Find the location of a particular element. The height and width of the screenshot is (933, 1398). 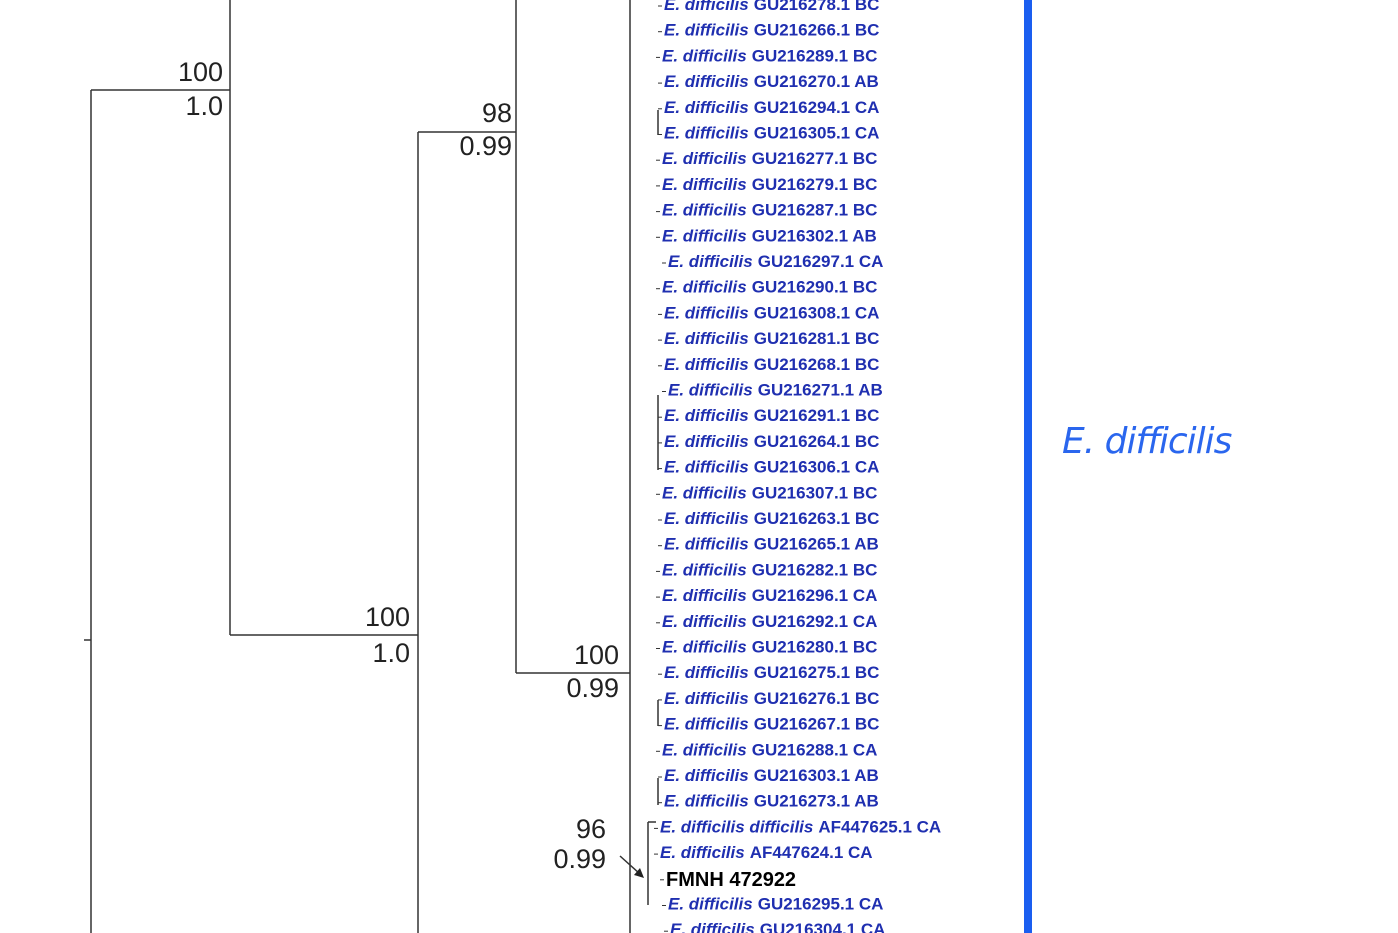

accession: GU216294.1 CA is located at coordinates (817, 107).